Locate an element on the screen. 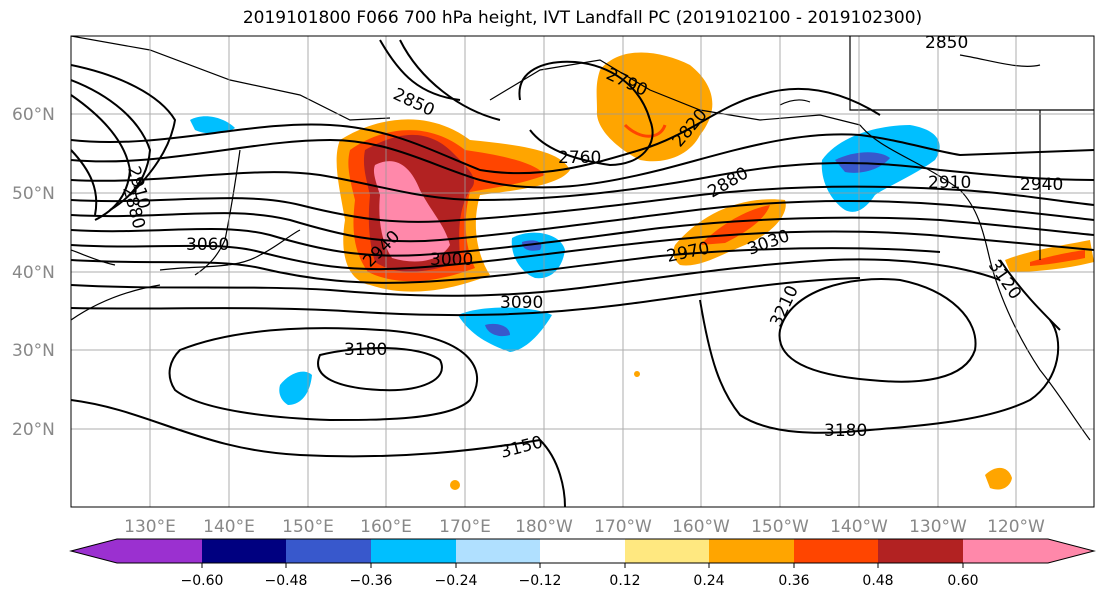 The height and width of the screenshot is (601, 1105). lon-label: 120°W is located at coordinates (1016, 527).